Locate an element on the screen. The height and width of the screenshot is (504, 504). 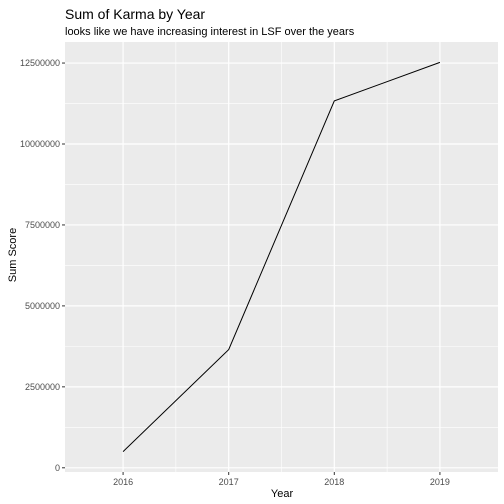
y-tick-label: 5000000 is located at coordinates (42, 306).